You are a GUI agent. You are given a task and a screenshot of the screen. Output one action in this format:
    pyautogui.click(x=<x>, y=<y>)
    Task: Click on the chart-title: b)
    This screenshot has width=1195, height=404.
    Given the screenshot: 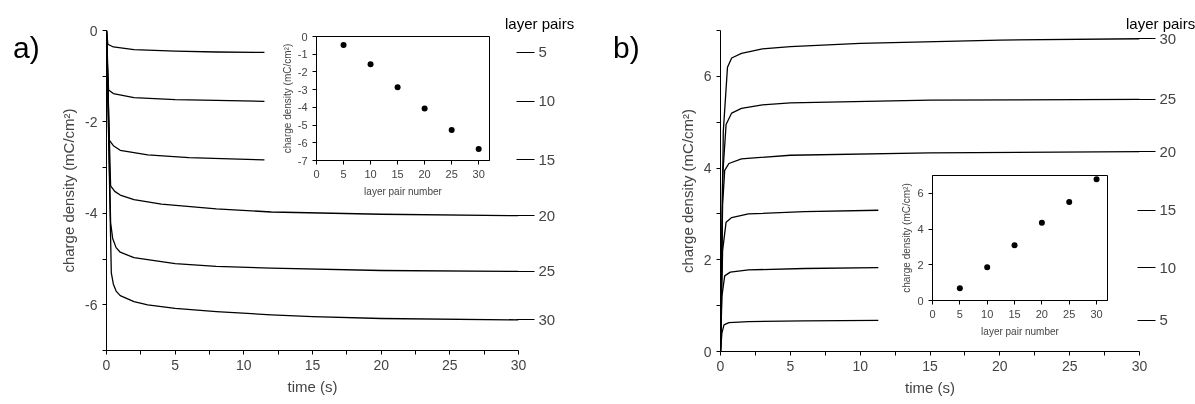 What is the action you would take?
    pyautogui.click(x=626, y=48)
    